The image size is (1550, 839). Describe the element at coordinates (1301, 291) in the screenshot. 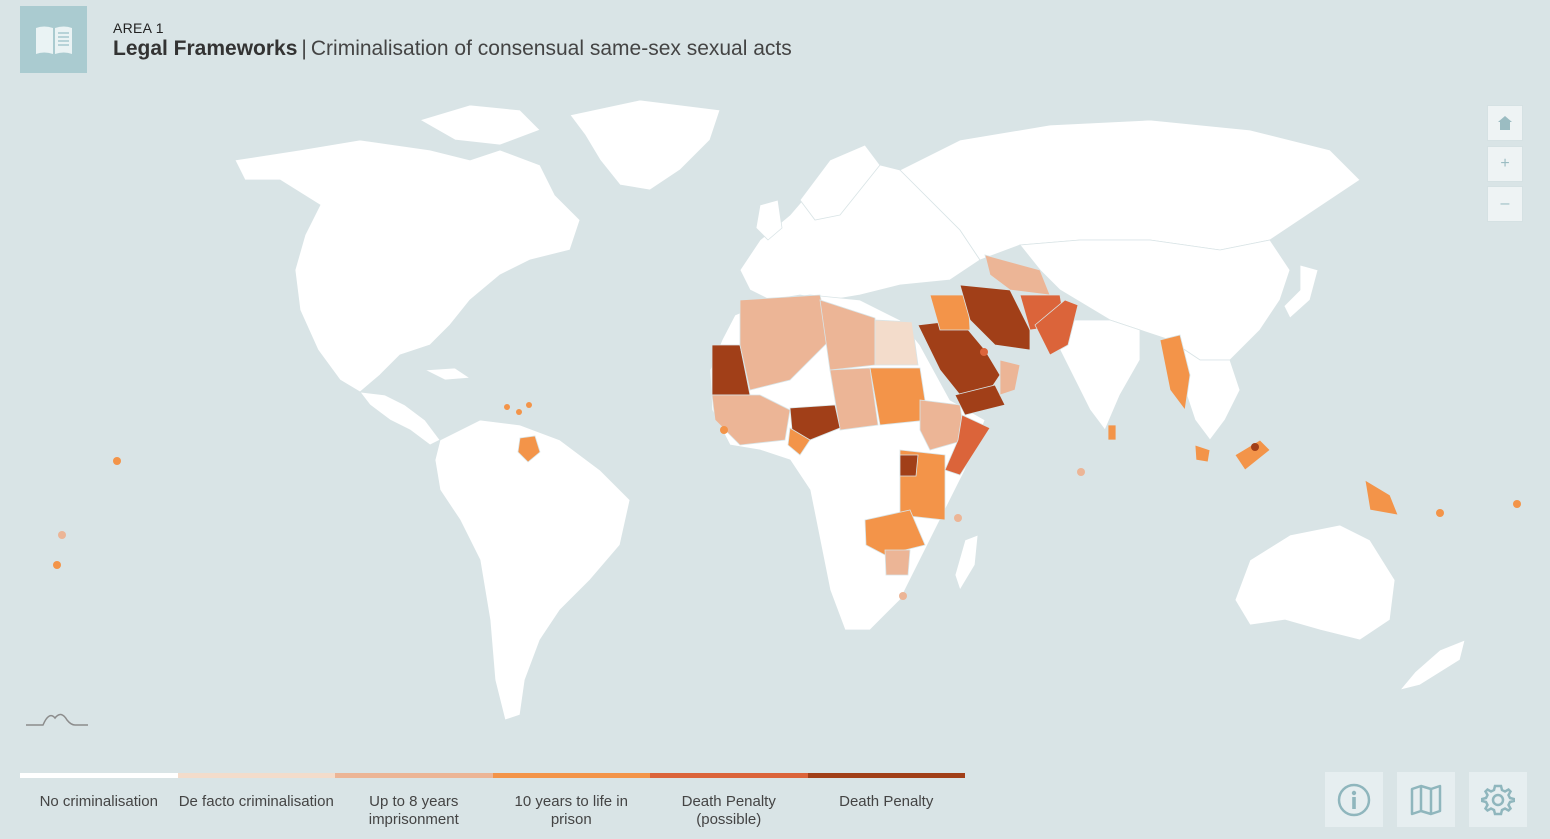

I see `japan` at that location.